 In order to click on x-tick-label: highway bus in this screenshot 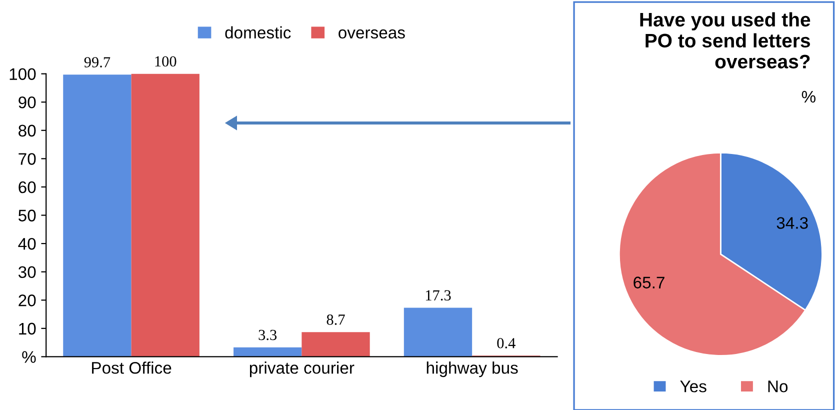, I will do `click(472, 370)`.